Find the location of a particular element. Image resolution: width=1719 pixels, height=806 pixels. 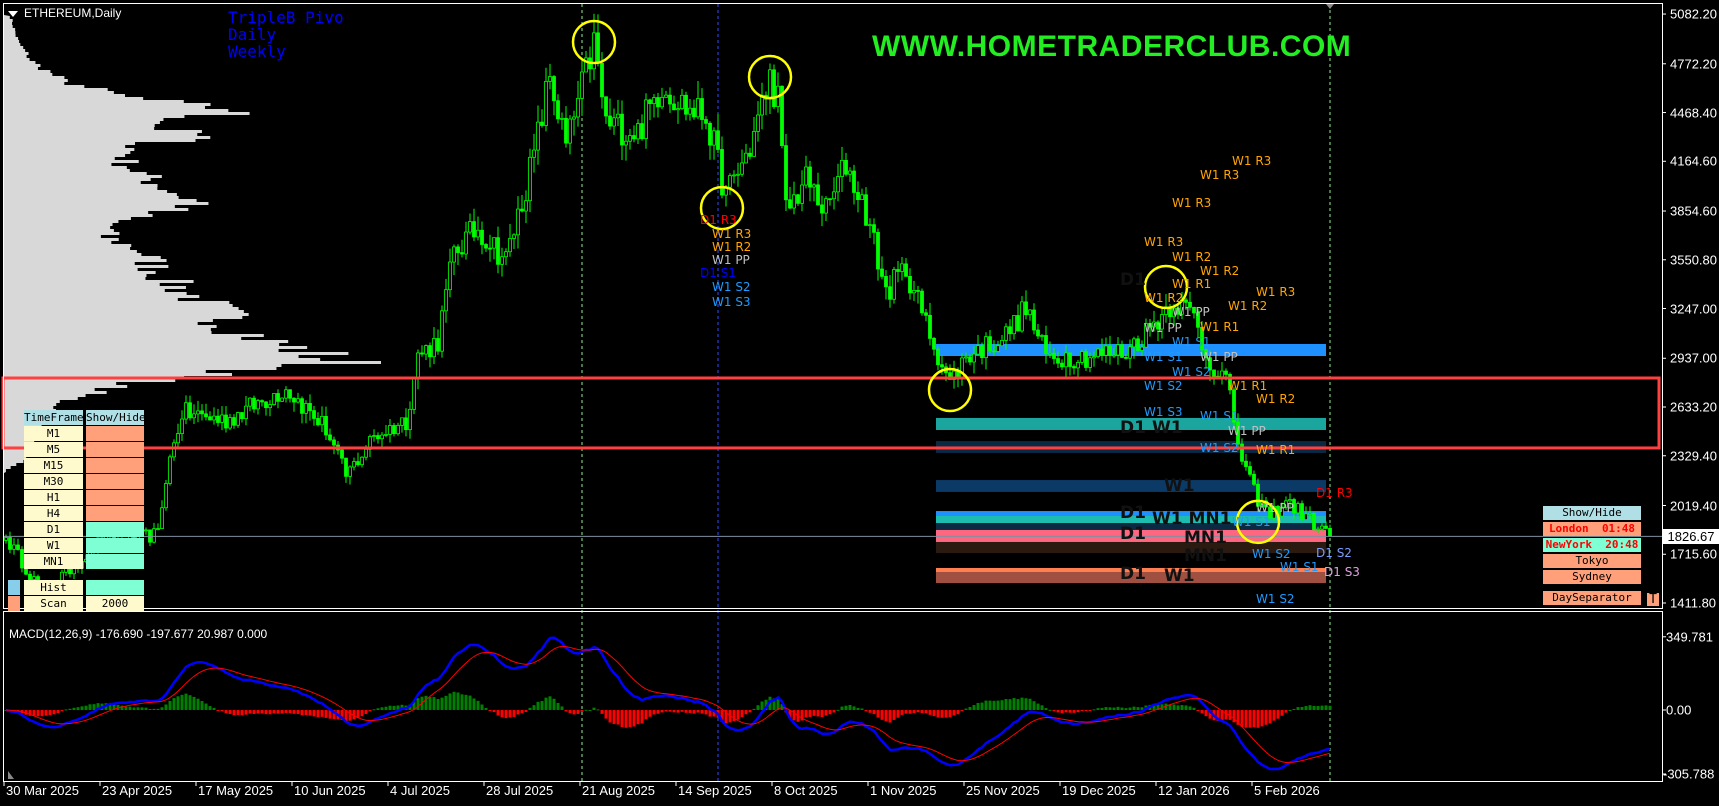

toggle-m15 is located at coordinates (115, 465).